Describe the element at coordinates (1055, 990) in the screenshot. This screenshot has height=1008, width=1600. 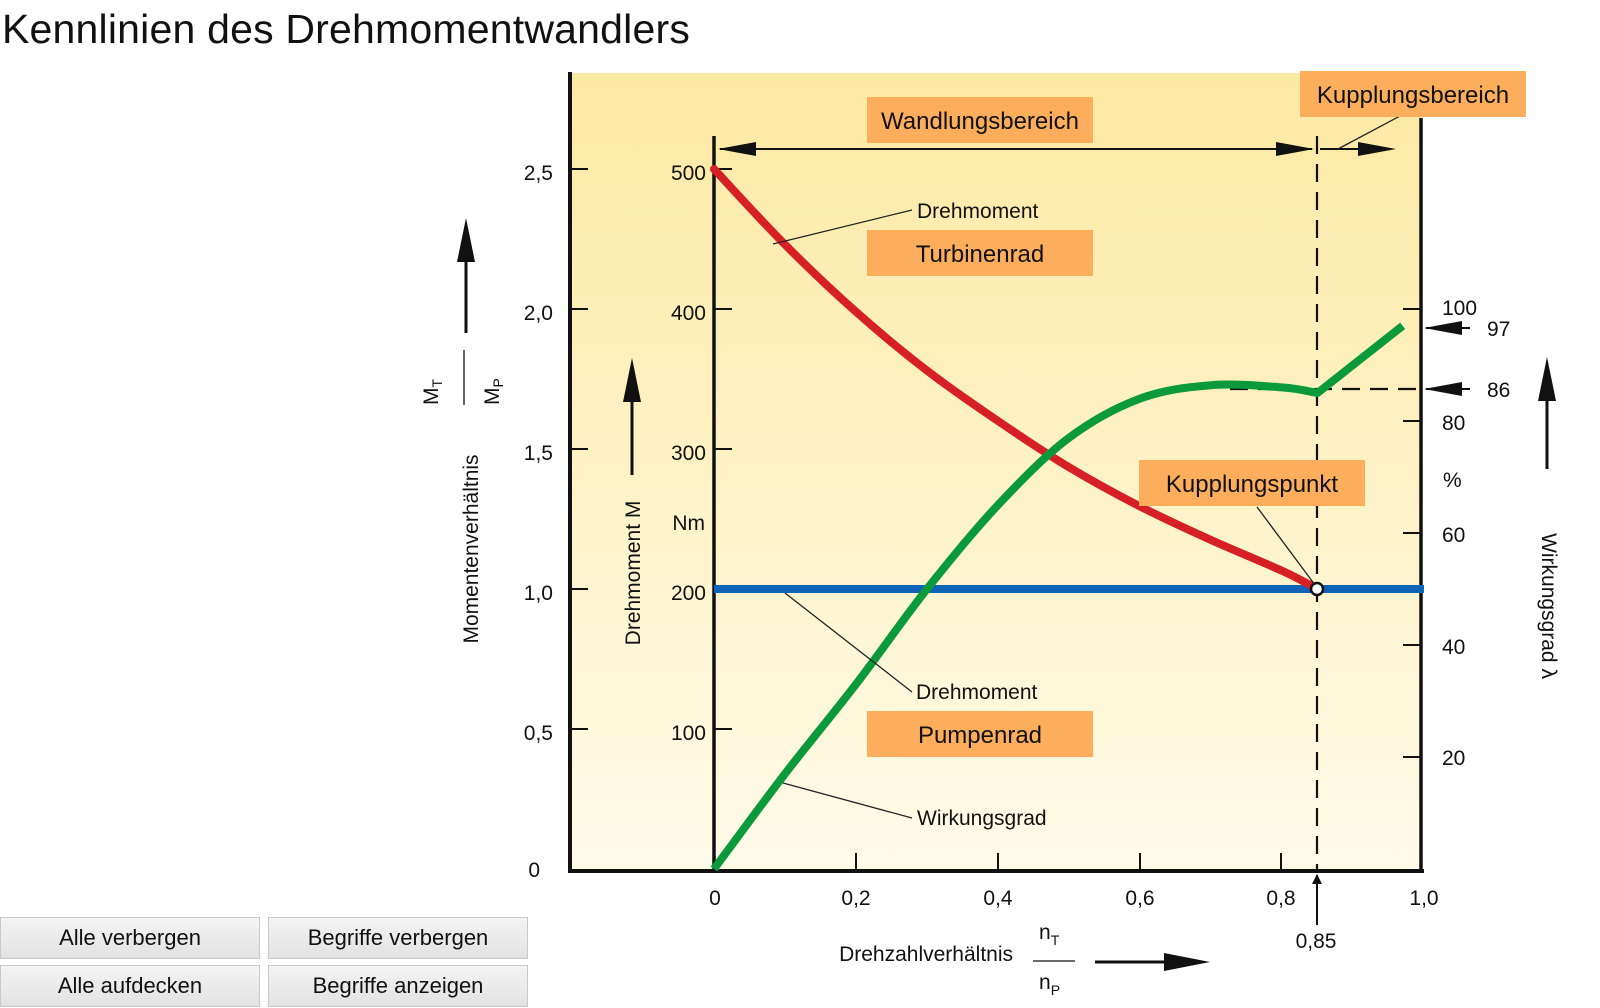
I see `x-fraction-den-sub: P` at that location.